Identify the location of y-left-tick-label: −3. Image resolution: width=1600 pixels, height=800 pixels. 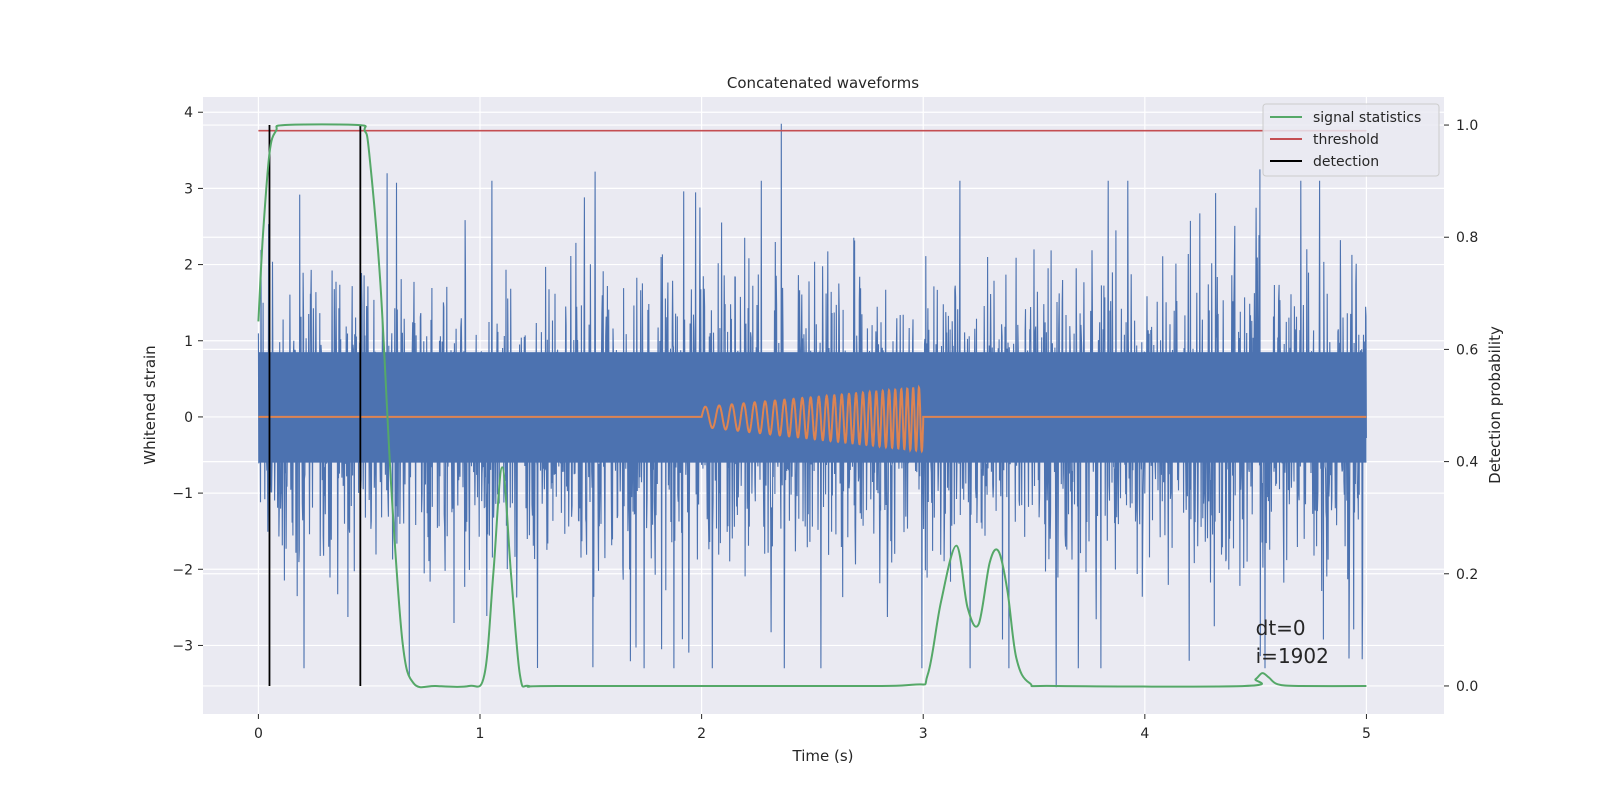
(182, 646).